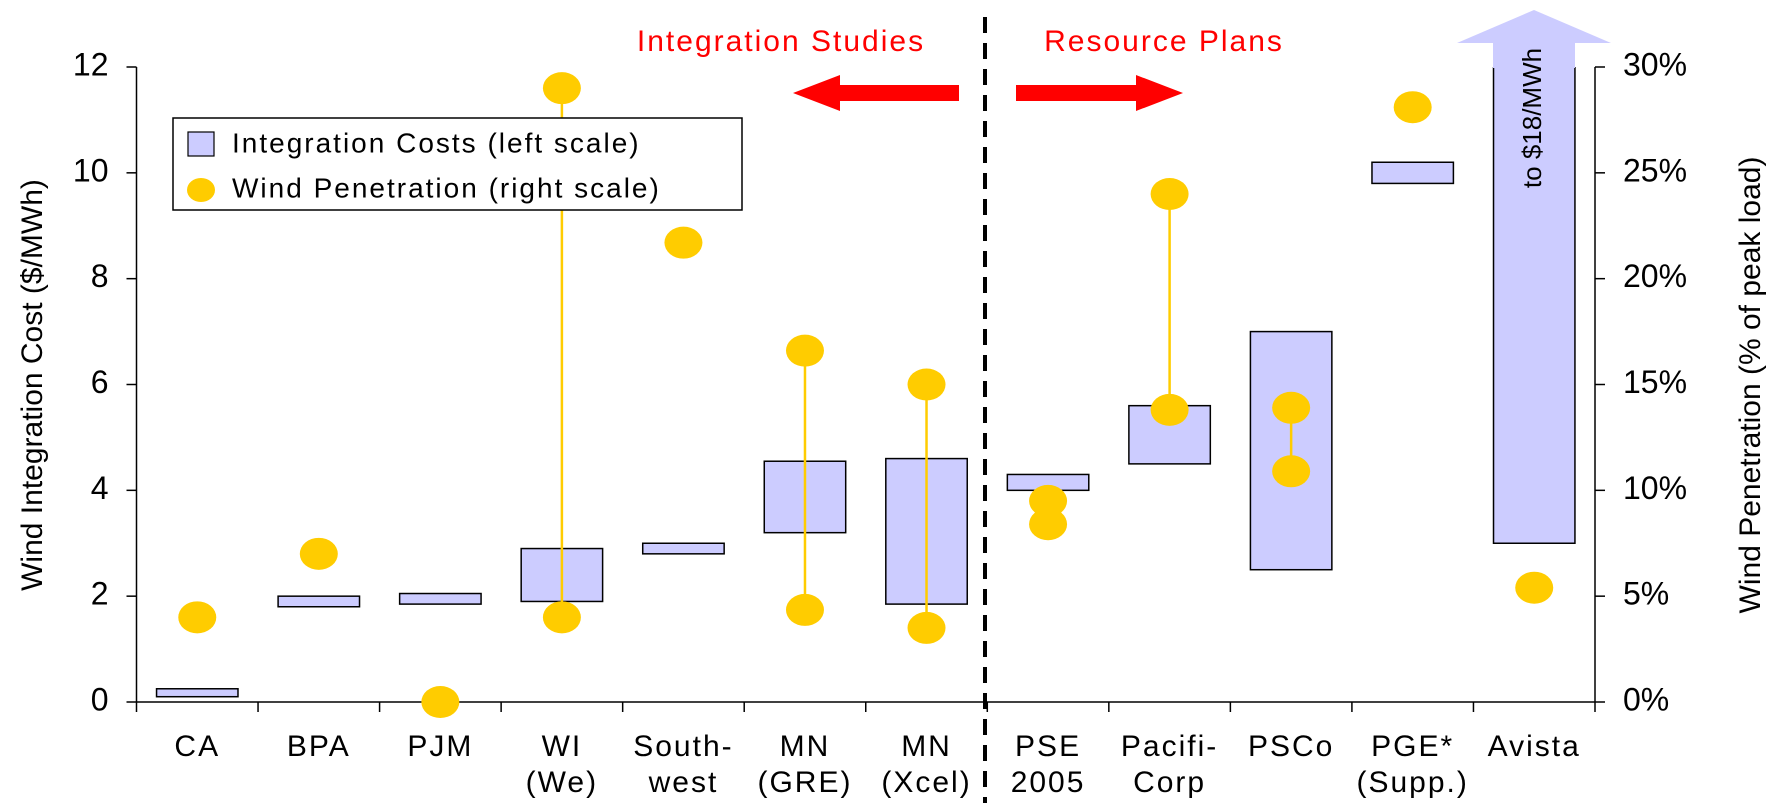  Describe the element at coordinates (100, 382) in the screenshot. I see `y-tick-label: 6` at that location.